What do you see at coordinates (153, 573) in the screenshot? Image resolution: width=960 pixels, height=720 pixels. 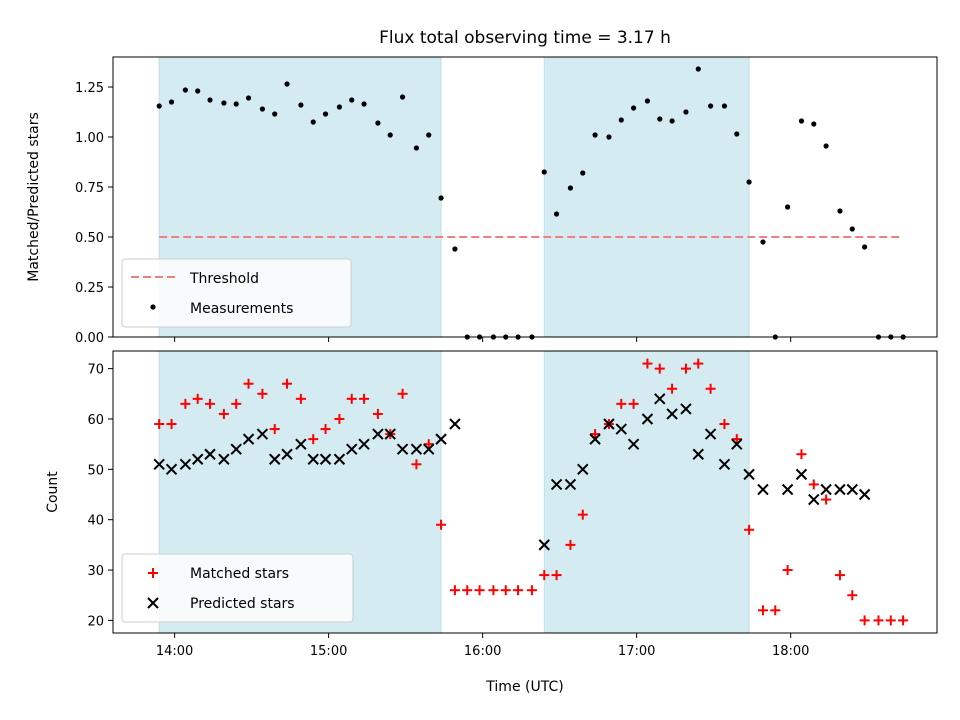 I see `legend-matched-swatch` at bounding box center [153, 573].